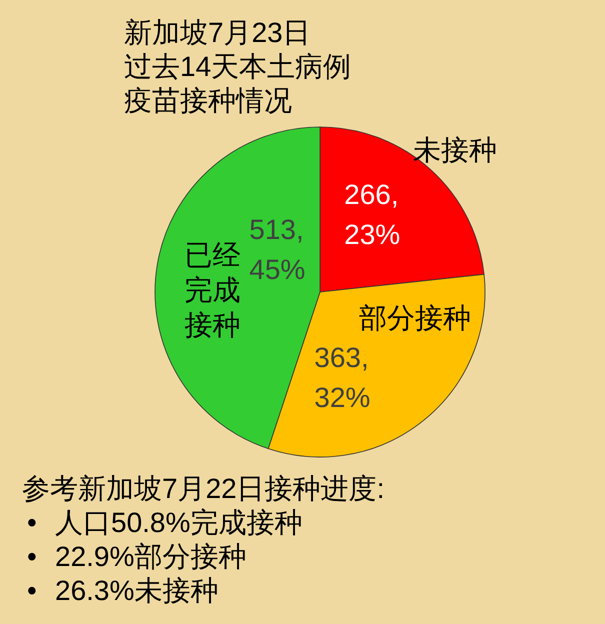 The width and height of the screenshot is (605, 624). I want to click on slice-label: 已经完成接种, so click(213, 290).